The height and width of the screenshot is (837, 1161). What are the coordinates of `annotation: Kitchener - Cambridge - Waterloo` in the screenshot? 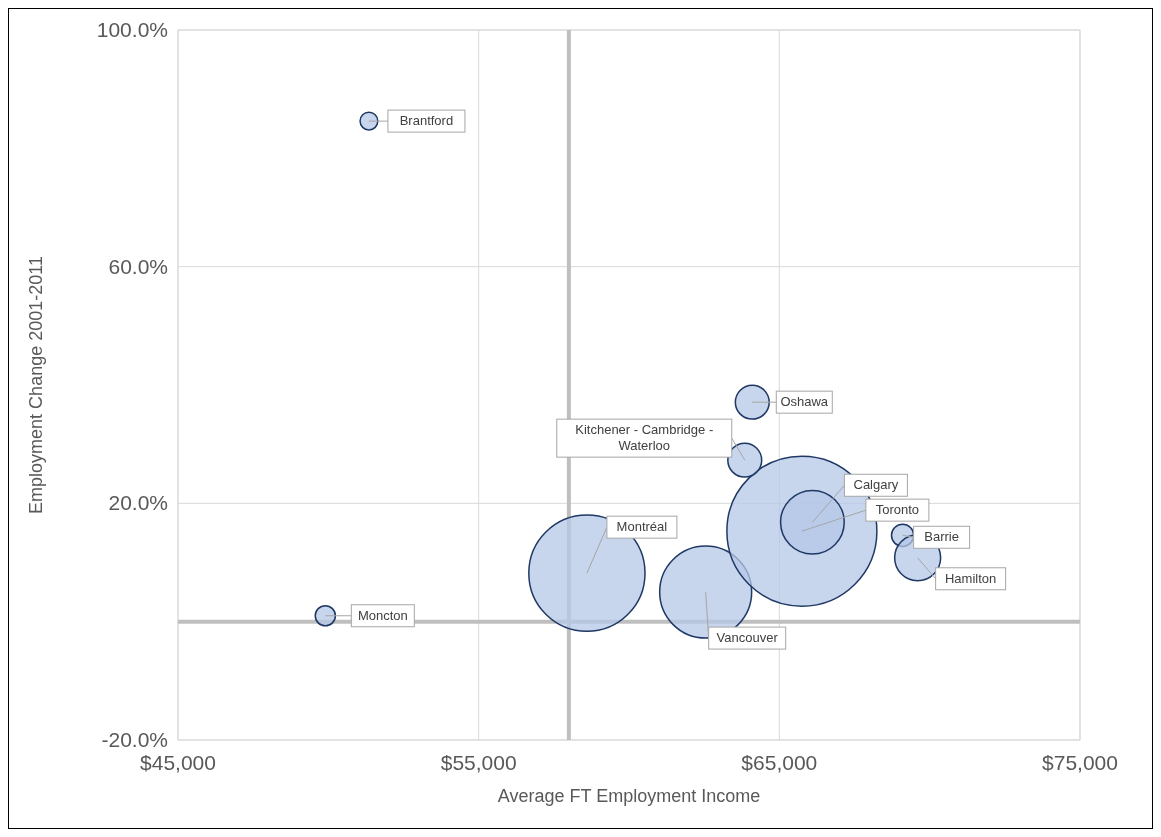 It's located at (644, 438).